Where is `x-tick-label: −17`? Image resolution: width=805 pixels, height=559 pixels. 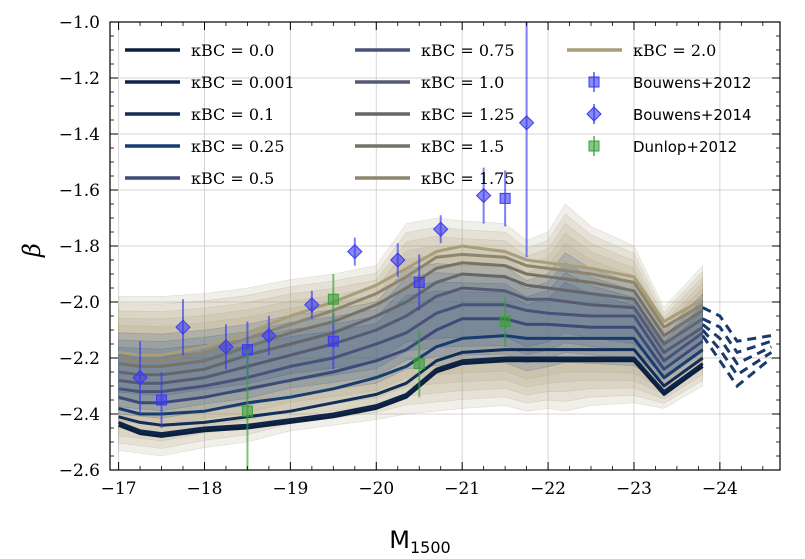 x-tick-label: −17 is located at coordinates (119, 489).